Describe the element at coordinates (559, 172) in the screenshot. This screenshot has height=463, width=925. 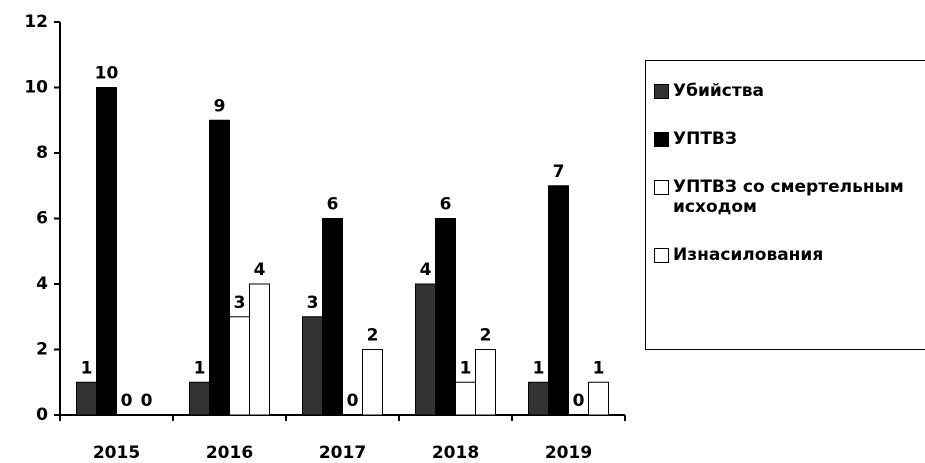
I see `data-label: 7` at that location.